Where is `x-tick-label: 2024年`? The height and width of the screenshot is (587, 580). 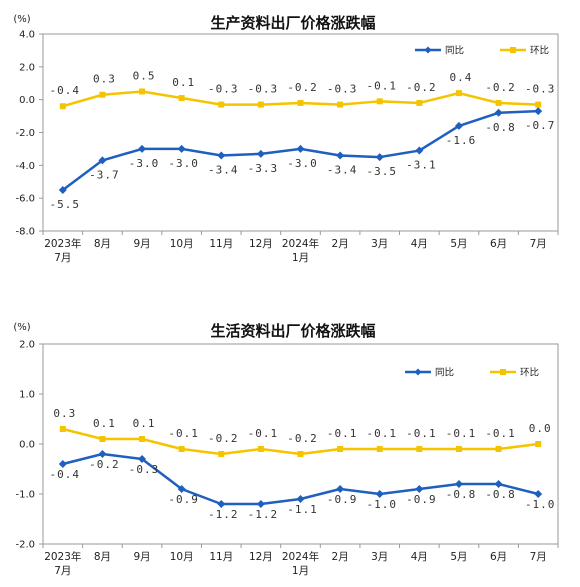
x-tick-label: 2024年 is located at coordinates (300, 243).